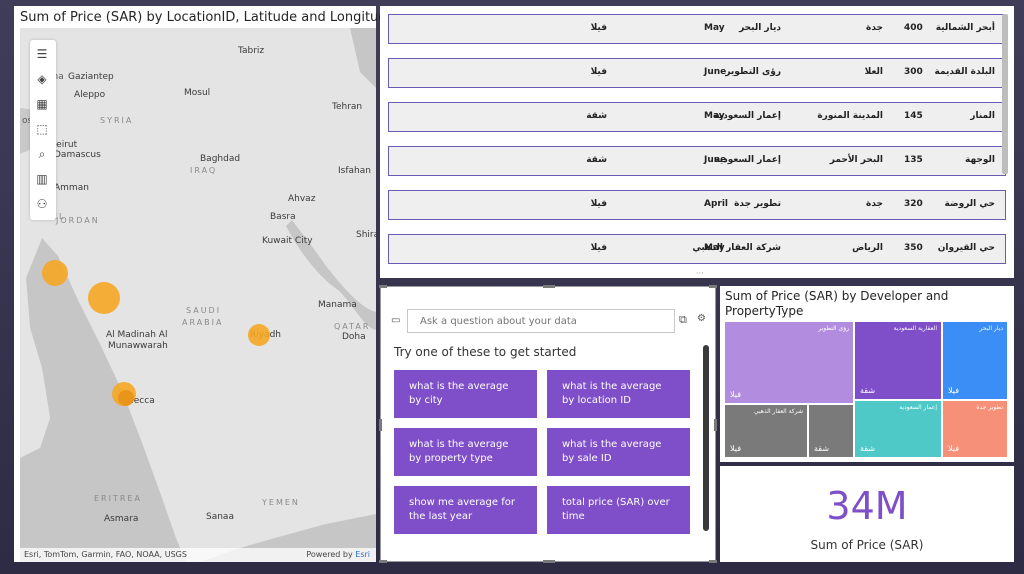  I want to click on treemap-cell: شركة العقار الذهبي فيلا, so click(766, 431).